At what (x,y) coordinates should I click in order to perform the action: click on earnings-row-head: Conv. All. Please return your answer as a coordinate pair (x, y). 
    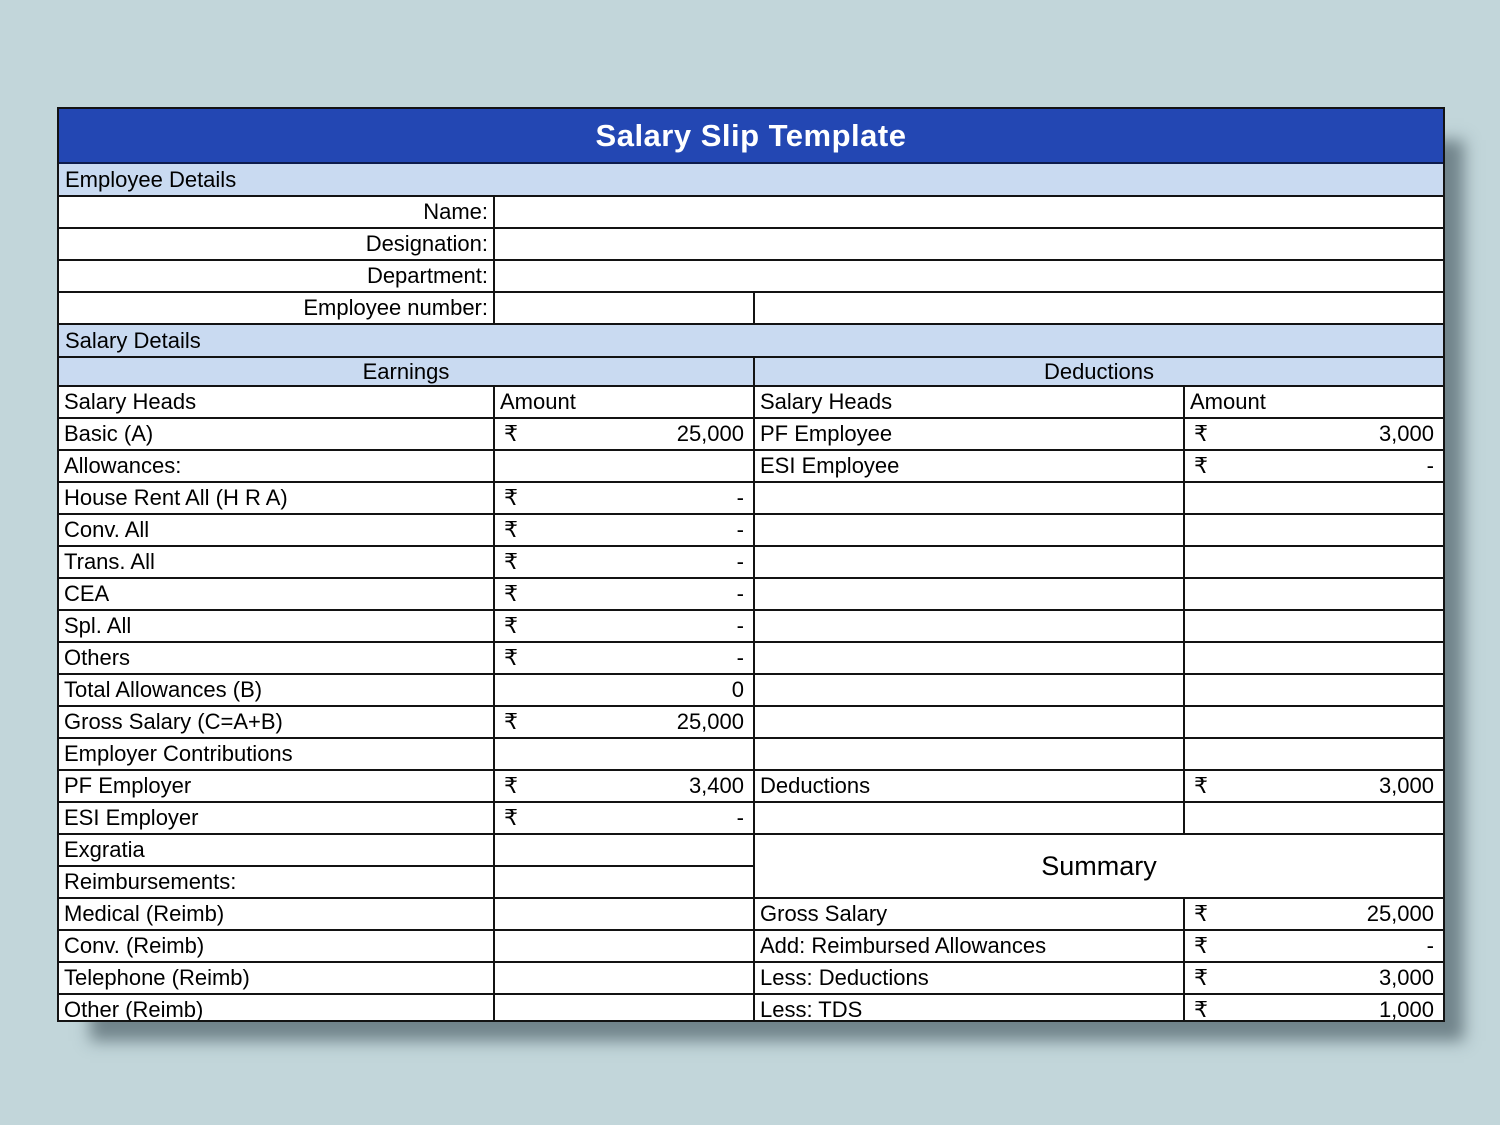
    Looking at the image, I should click on (277, 530).